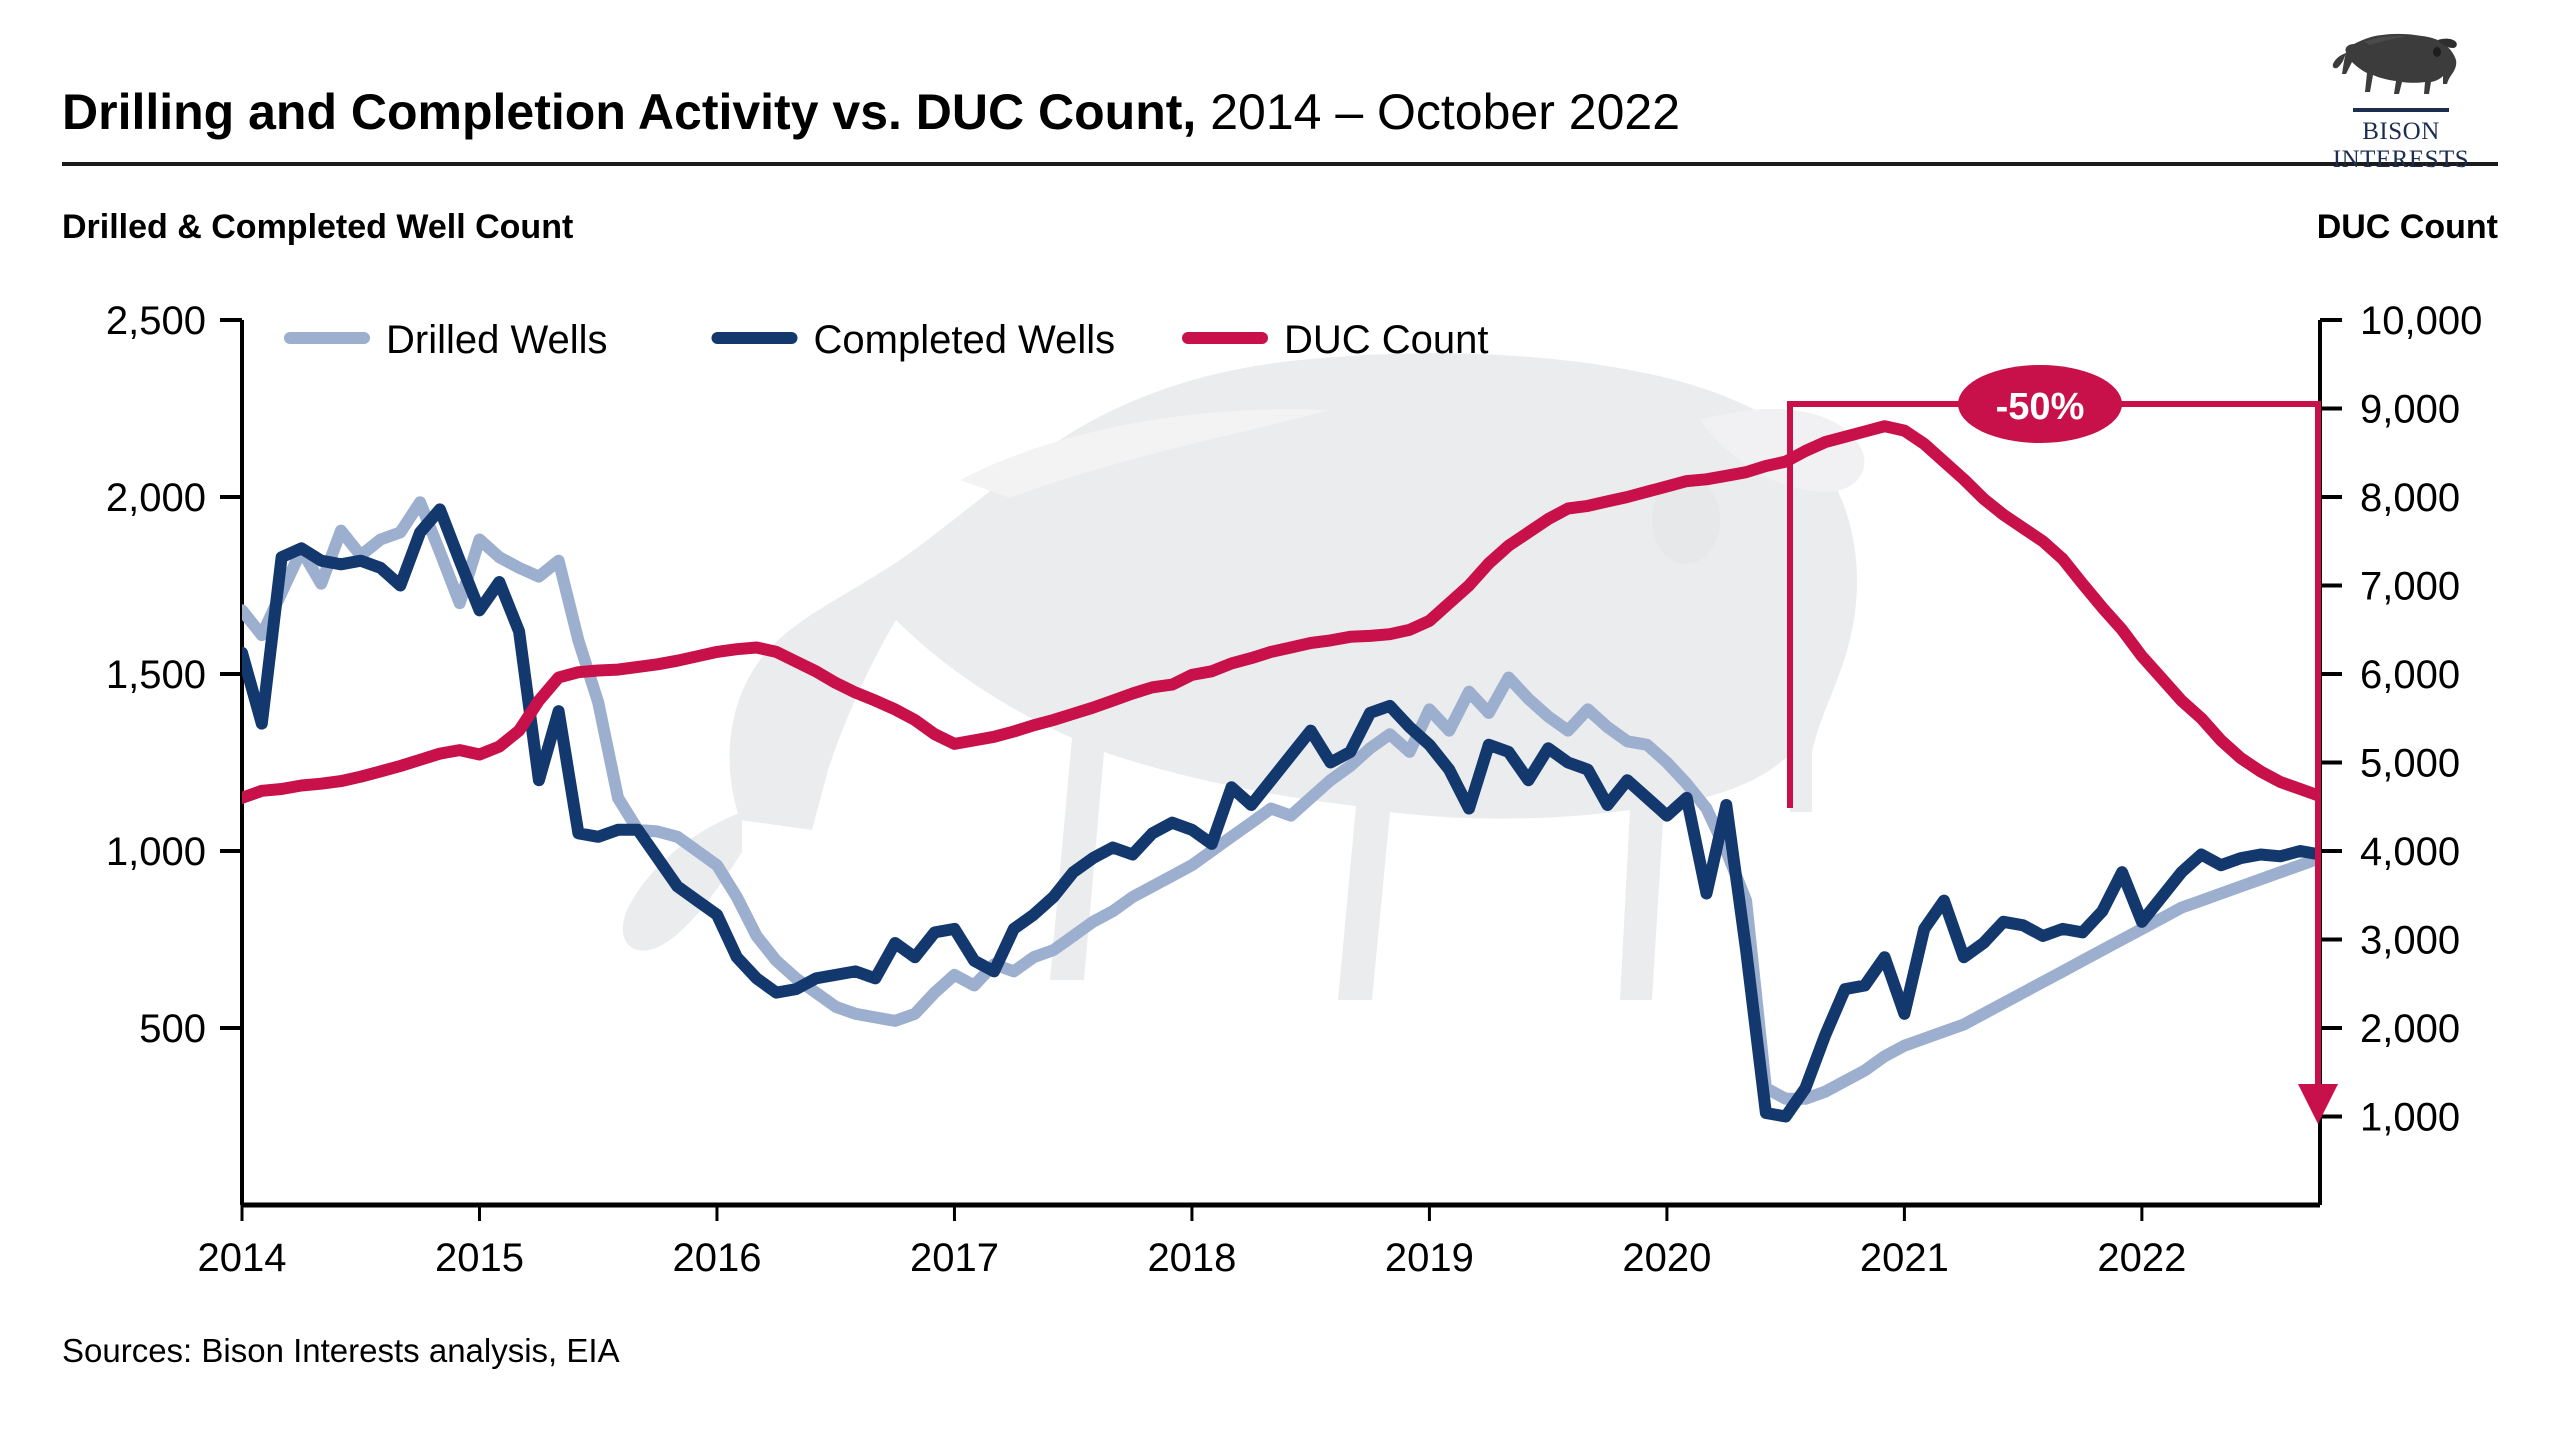 The height and width of the screenshot is (1440, 2560). I want to click on right-axis-tick-label: 10,000, so click(2421, 321).